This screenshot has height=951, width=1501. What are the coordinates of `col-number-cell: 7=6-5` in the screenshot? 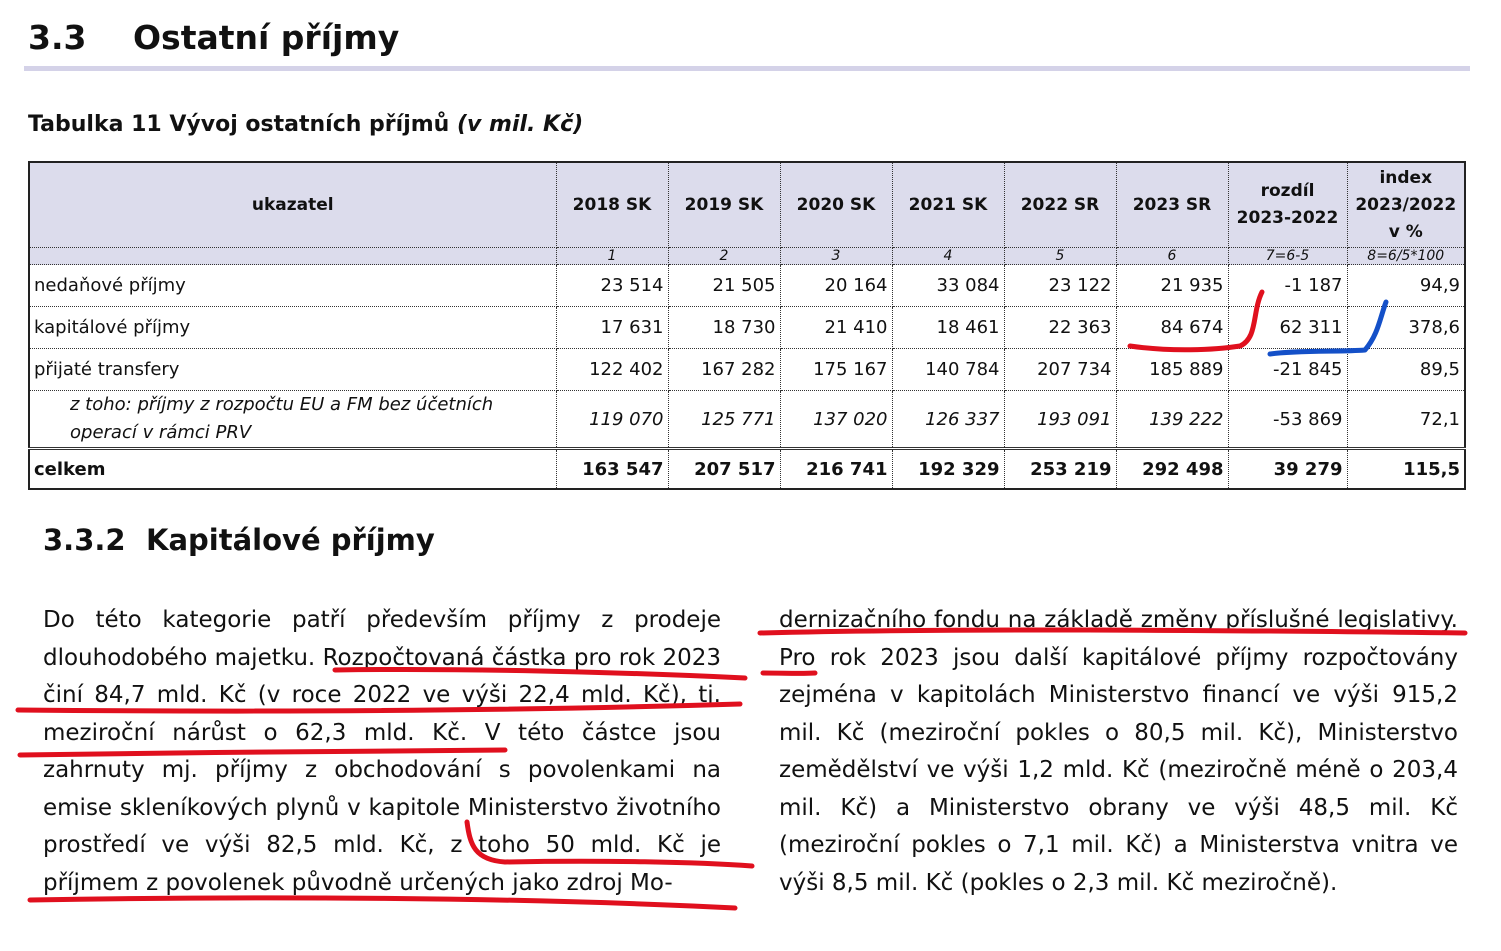 It's located at (1287, 256).